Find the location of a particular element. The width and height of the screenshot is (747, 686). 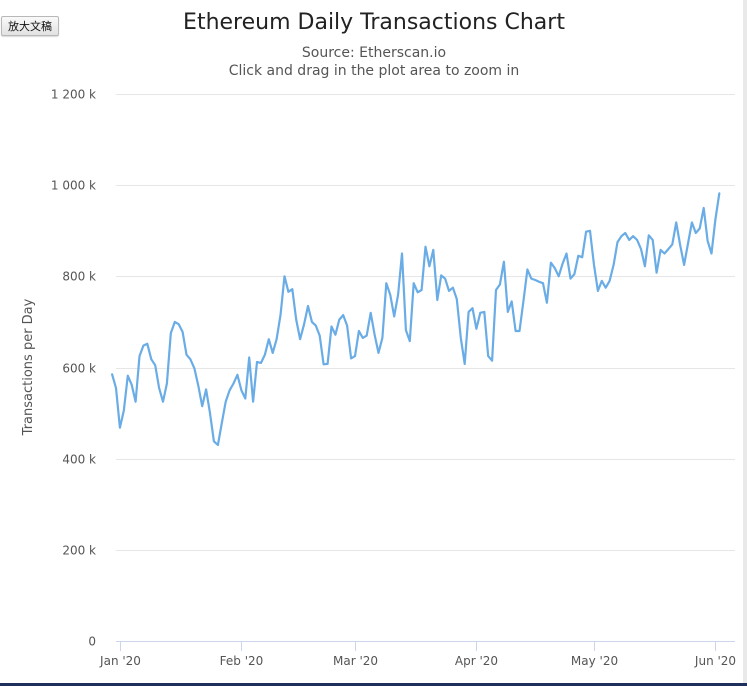

y-tick-label: 1 000 k is located at coordinates (73, 186).